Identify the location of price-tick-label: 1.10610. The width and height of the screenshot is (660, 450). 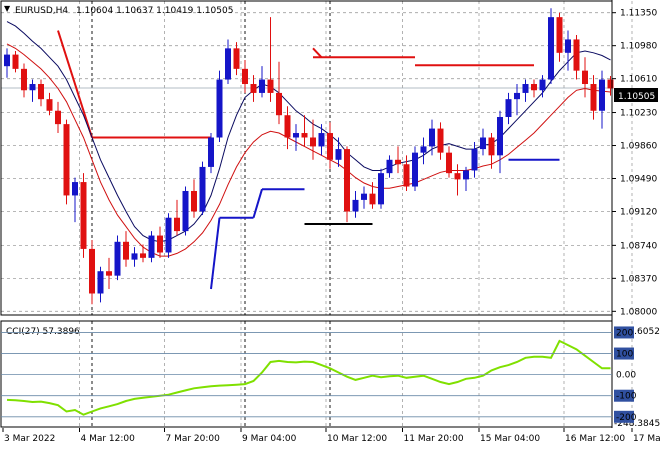
(638, 80).